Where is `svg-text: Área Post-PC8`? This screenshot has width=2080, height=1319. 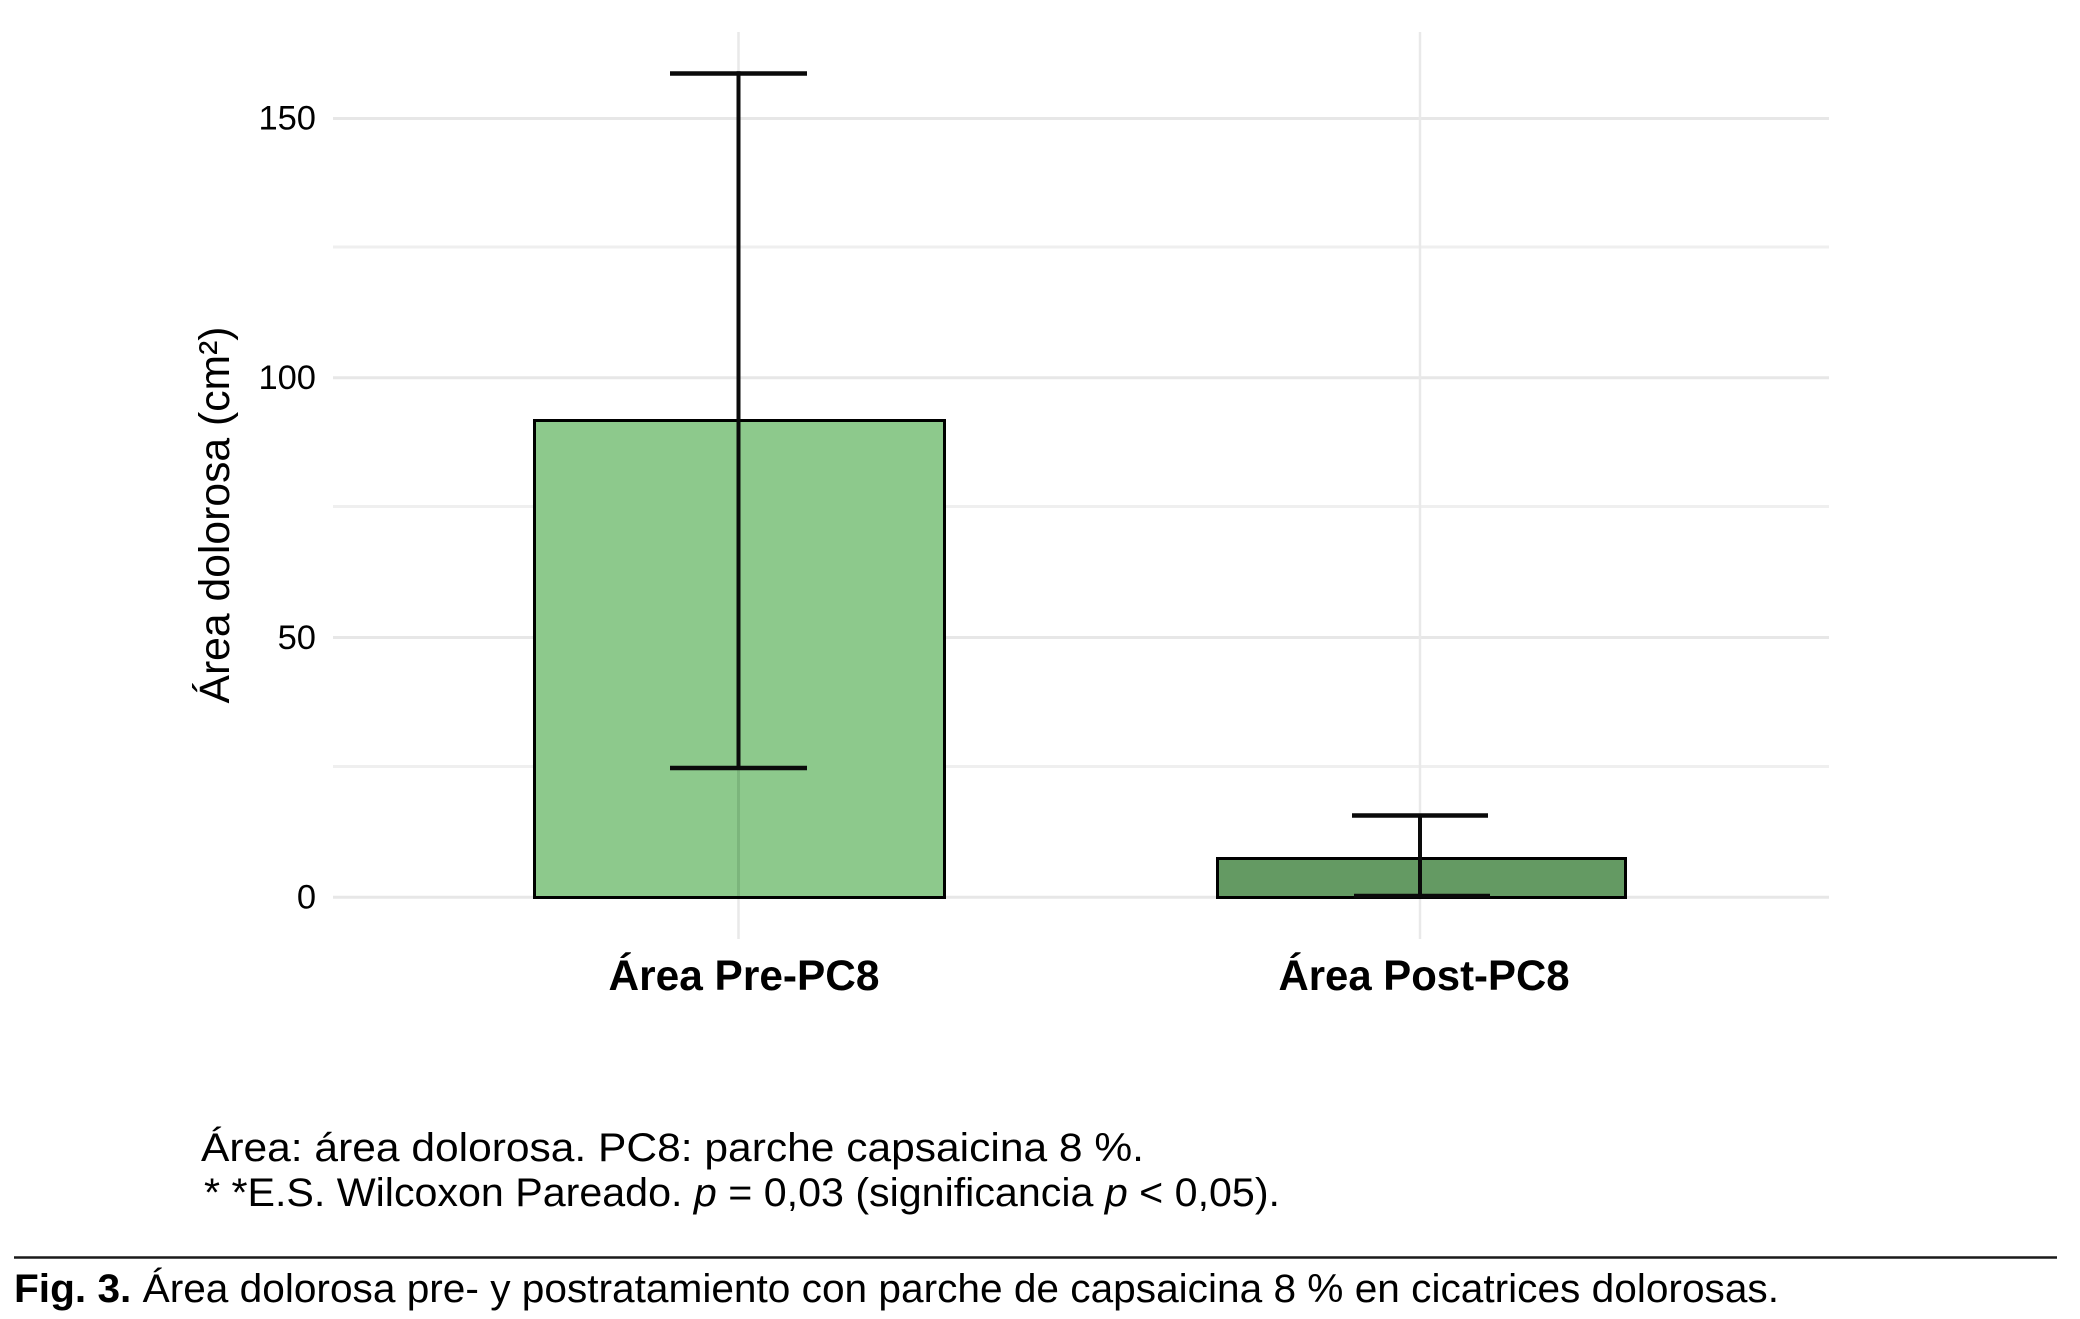 svg-text: Área Post-PC8 is located at coordinates (1424, 976).